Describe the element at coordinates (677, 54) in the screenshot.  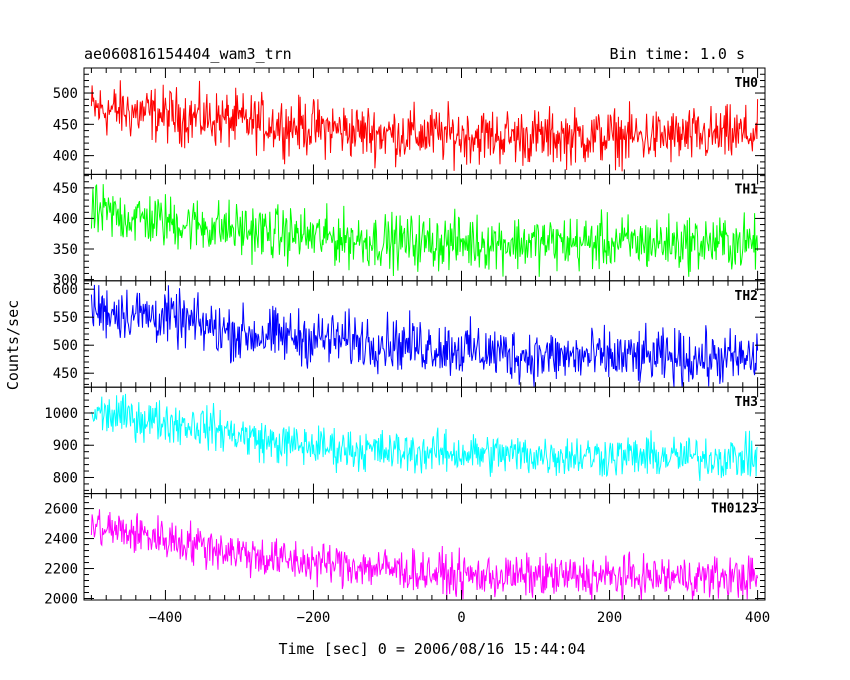
I see `bin-time-label: Bin time: 1.0 s` at that location.